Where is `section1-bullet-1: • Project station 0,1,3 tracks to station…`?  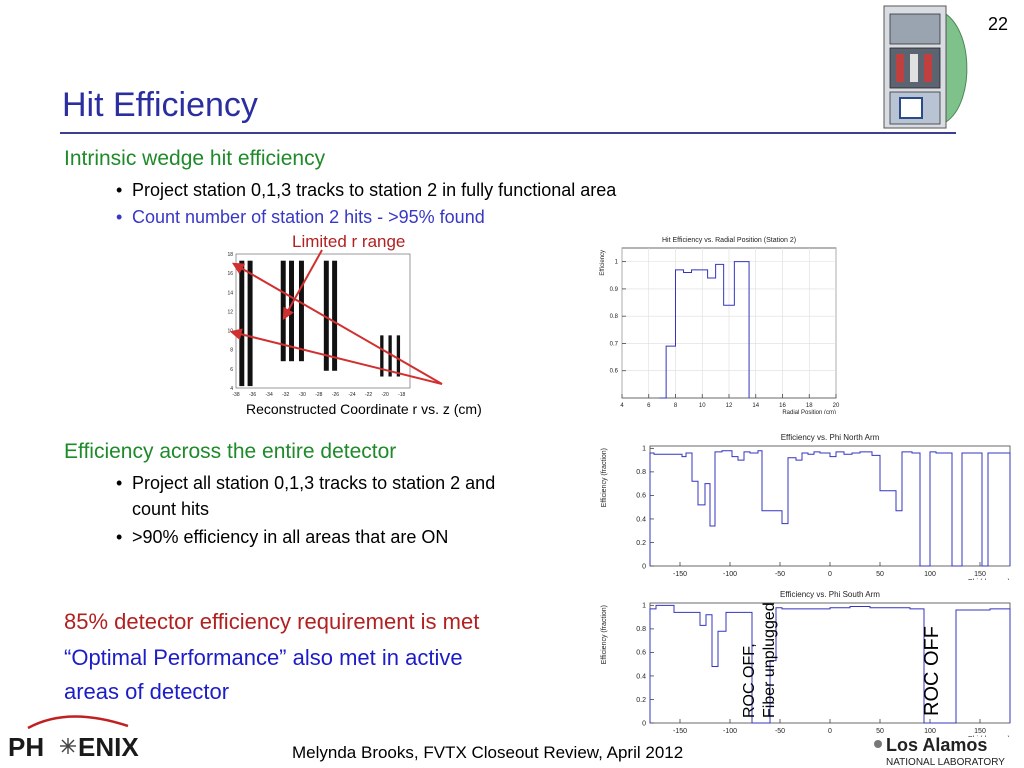
section1-bullet-1: • Project station 0,1,3 tracks to station… is located at coordinates (366, 190).